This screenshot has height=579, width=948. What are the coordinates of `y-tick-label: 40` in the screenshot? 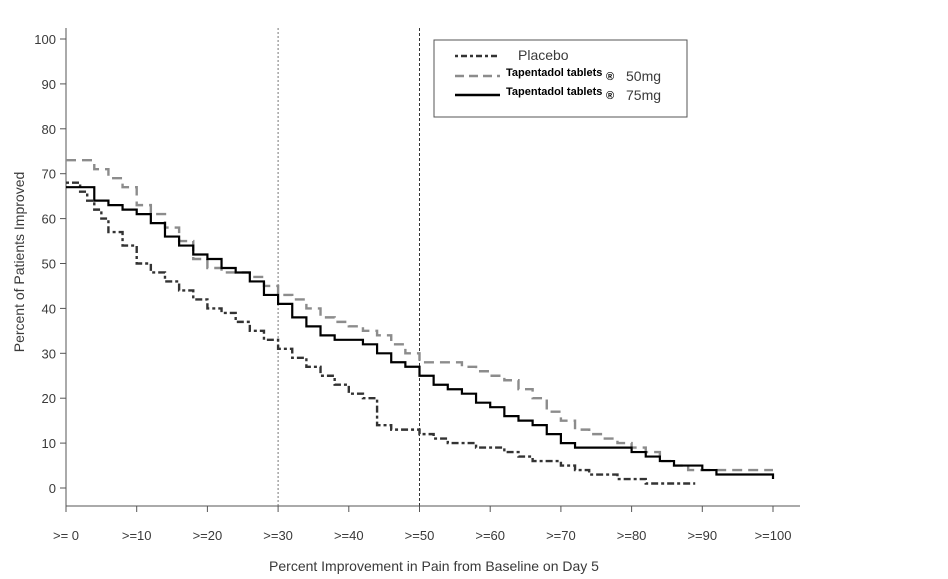 It's located at (49, 308).